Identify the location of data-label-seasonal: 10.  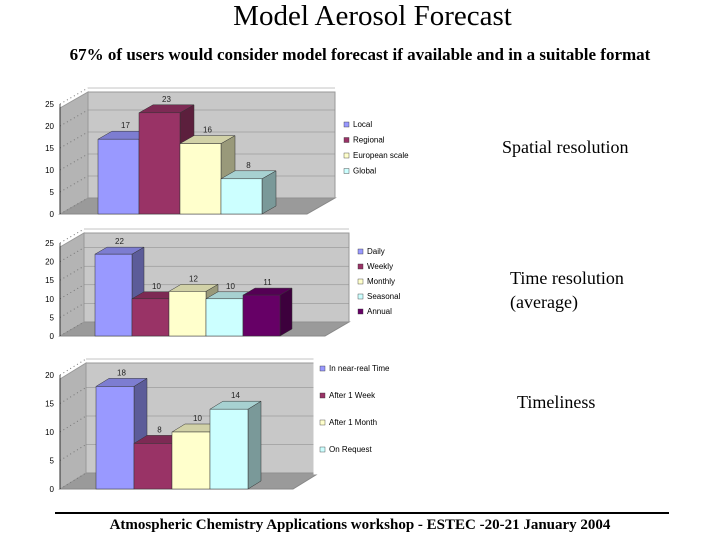
(230, 286).